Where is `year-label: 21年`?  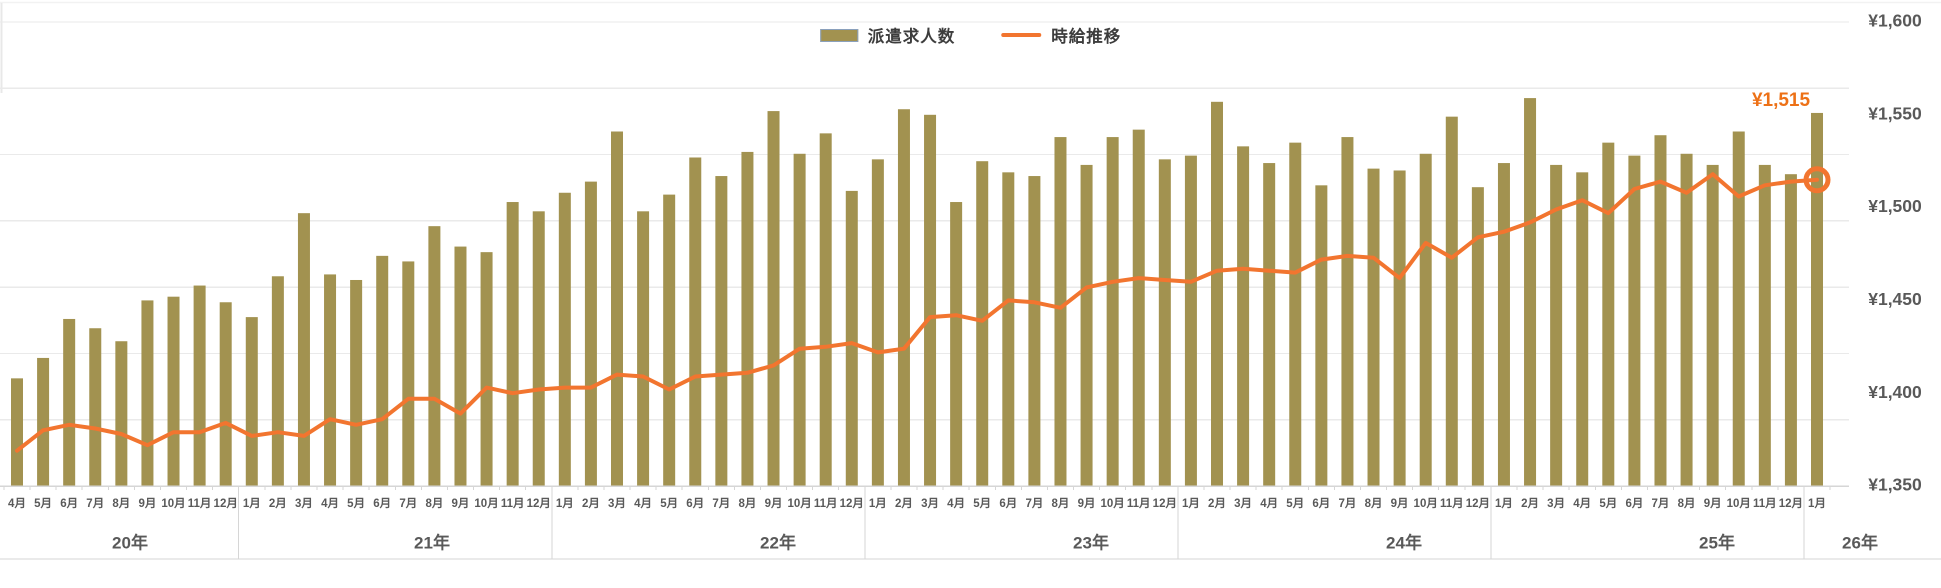 year-label: 21年 is located at coordinates (432, 542).